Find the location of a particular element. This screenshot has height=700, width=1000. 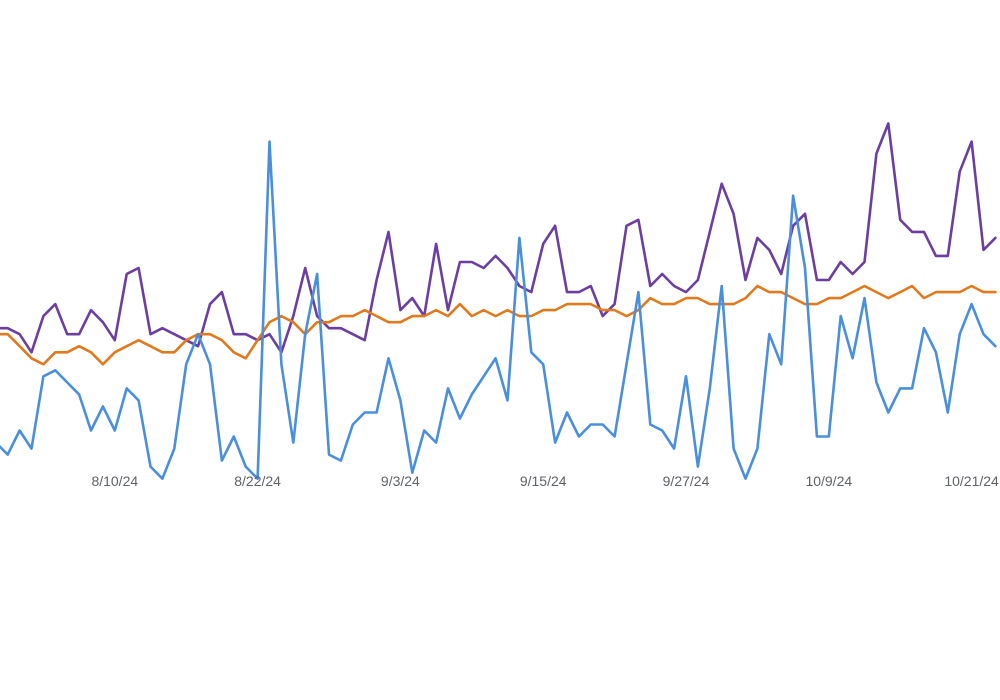

x-tick-label: 9/15/24 is located at coordinates (543, 481).